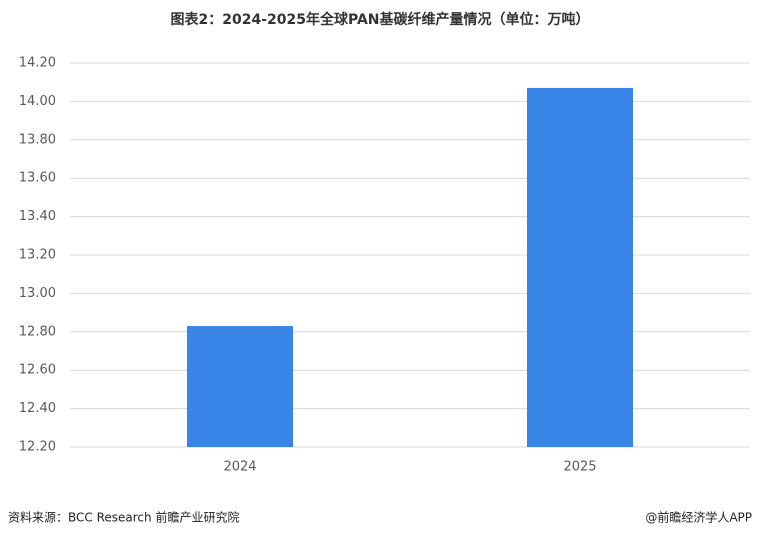 The image size is (760, 538). What do you see at coordinates (37, 293) in the screenshot?
I see `y-tick-label: 13.00` at bounding box center [37, 293].